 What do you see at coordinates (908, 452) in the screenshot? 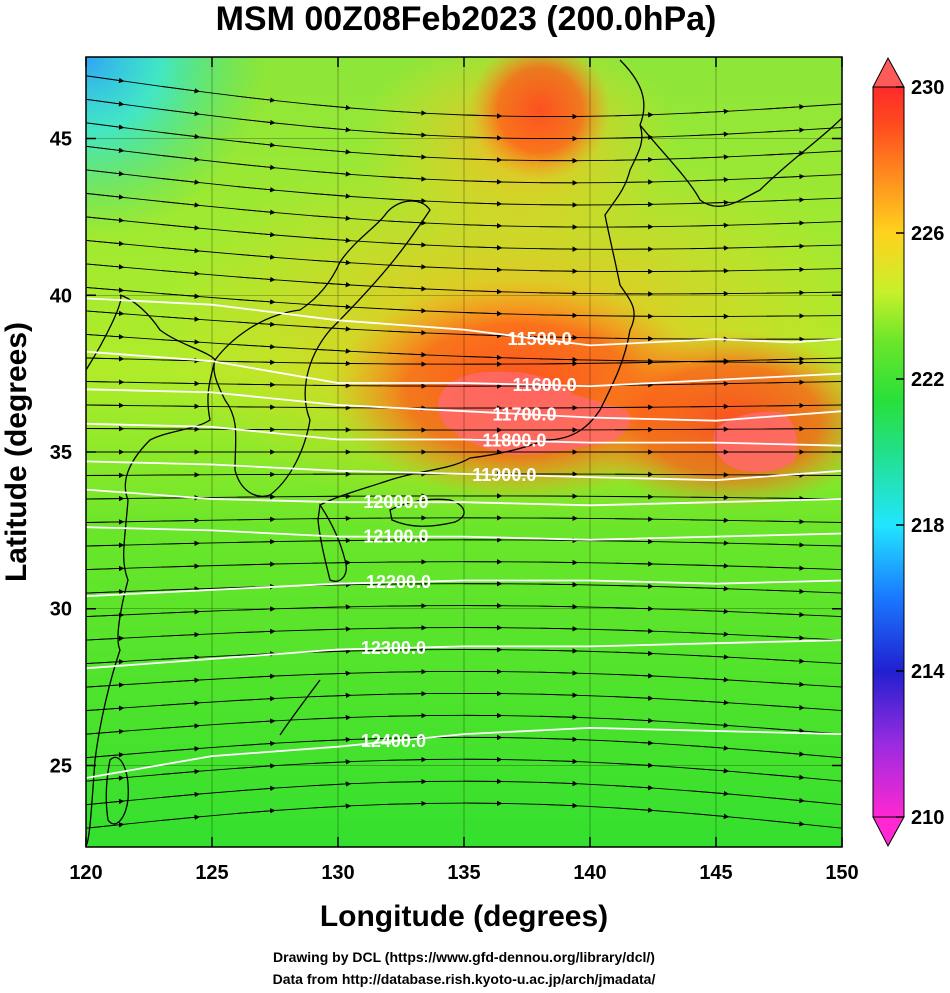
I see `colorbar: 210 214 218 222 226 230` at bounding box center [908, 452].